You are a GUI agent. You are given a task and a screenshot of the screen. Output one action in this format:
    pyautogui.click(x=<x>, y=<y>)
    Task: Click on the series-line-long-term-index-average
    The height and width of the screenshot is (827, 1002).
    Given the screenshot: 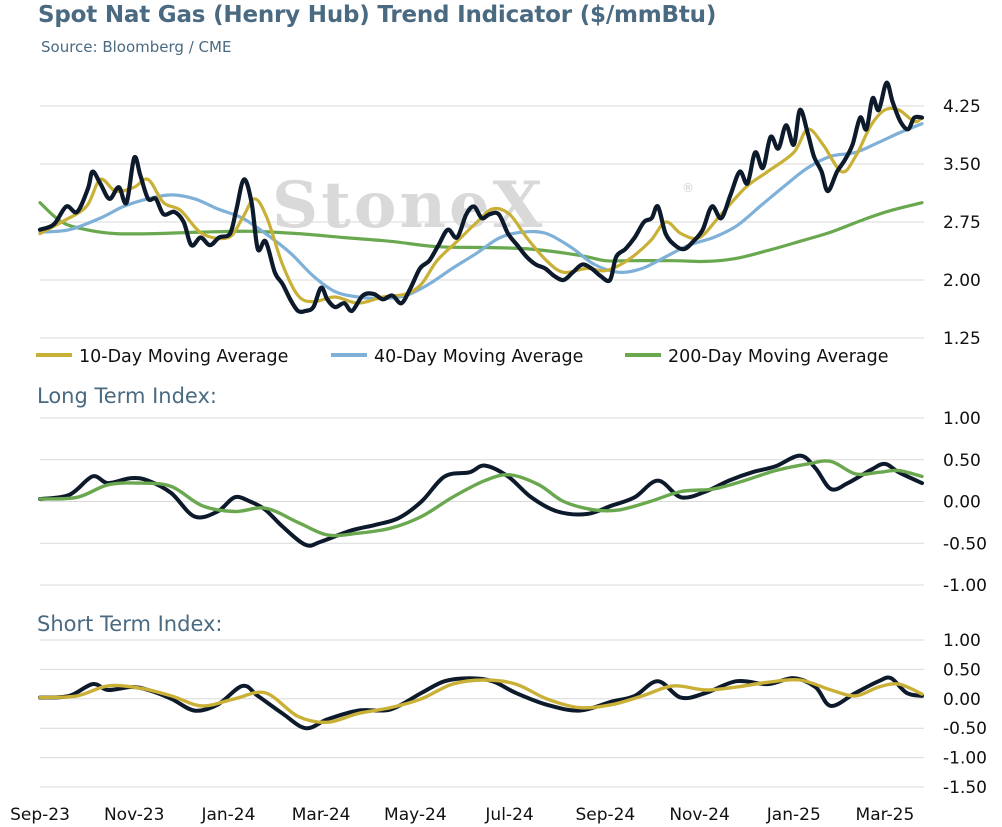 What is the action you would take?
    pyautogui.click(x=481, y=498)
    